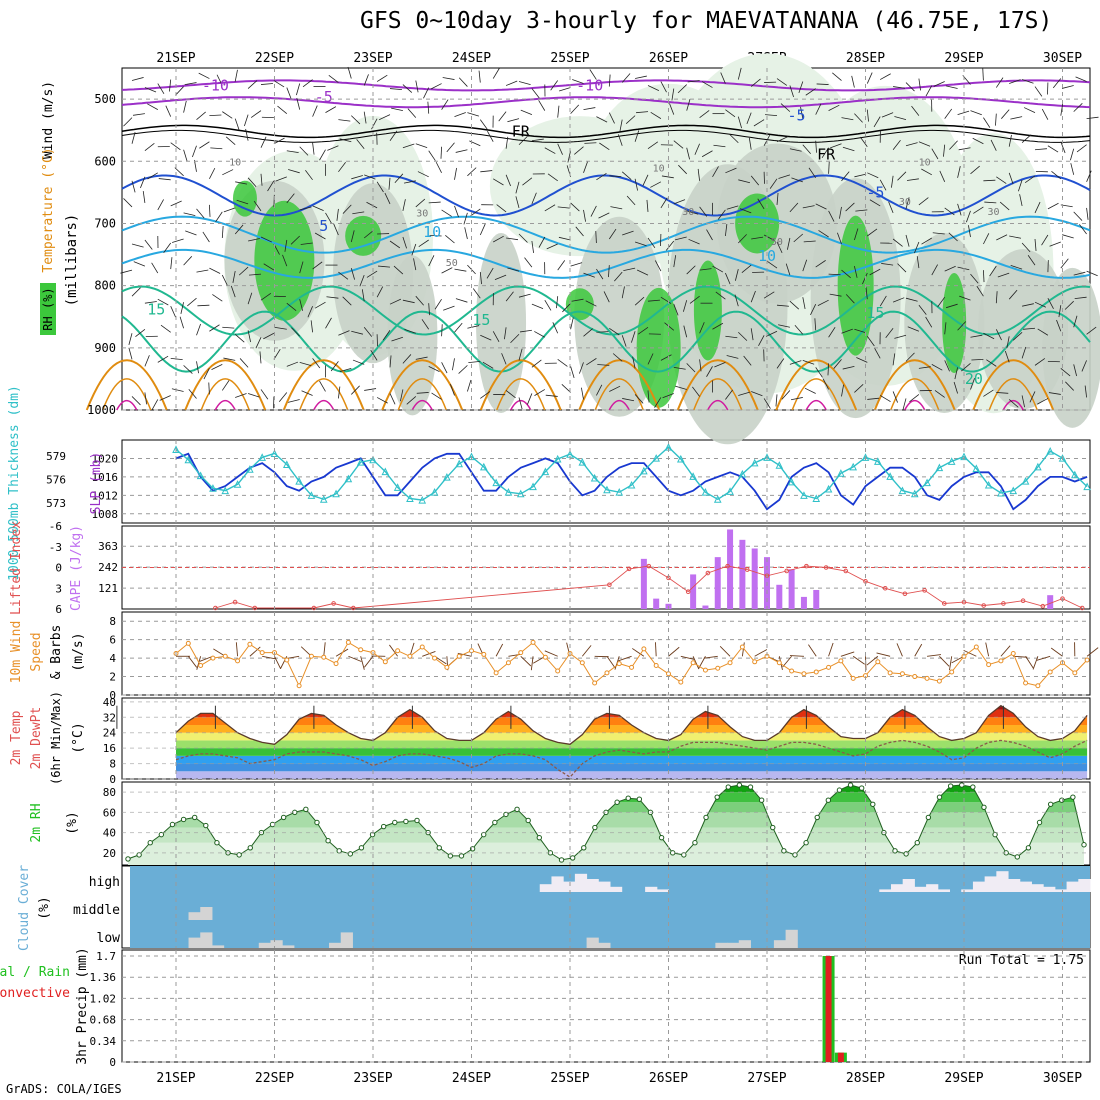 The width and height of the screenshot is (1100, 1100). I want to click on slp-tick-label: 1016, so click(105, 477).